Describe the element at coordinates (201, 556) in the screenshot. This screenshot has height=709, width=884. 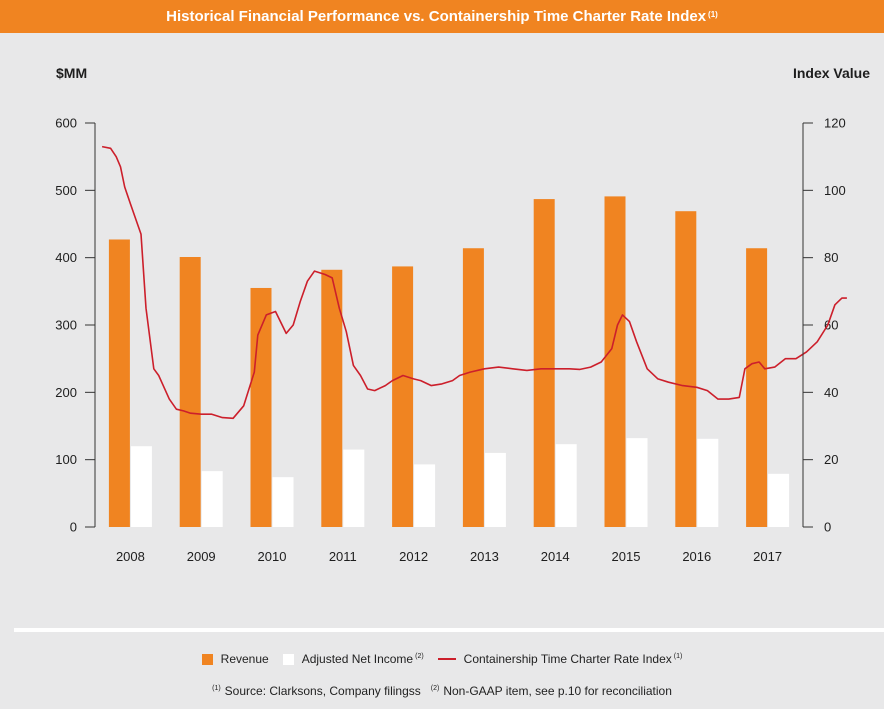
I see `x-tick-label: 2009` at that location.